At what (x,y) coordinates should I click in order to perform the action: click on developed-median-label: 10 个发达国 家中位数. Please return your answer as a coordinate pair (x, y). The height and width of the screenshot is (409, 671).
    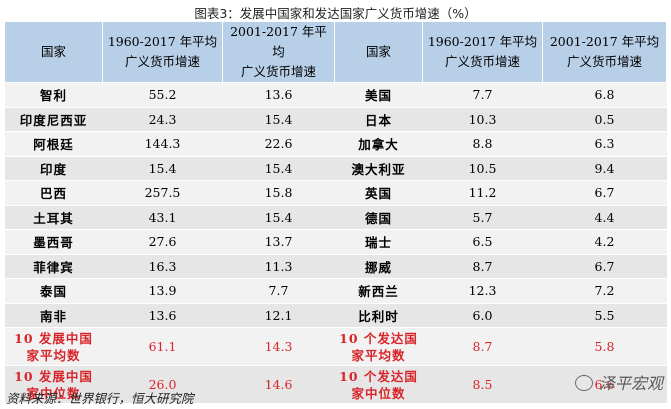
    Looking at the image, I should click on (378, 384).